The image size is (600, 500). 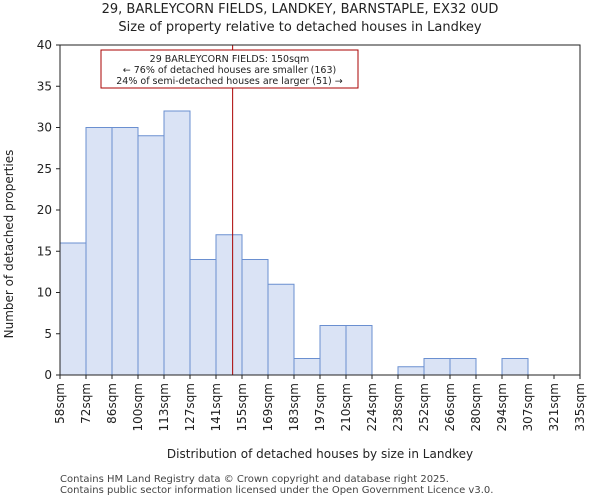 What do you see at coordinates (294, 407) in the screenshot?
I see `x-tick-label: 183sqm` at bounding box center [294, 407].